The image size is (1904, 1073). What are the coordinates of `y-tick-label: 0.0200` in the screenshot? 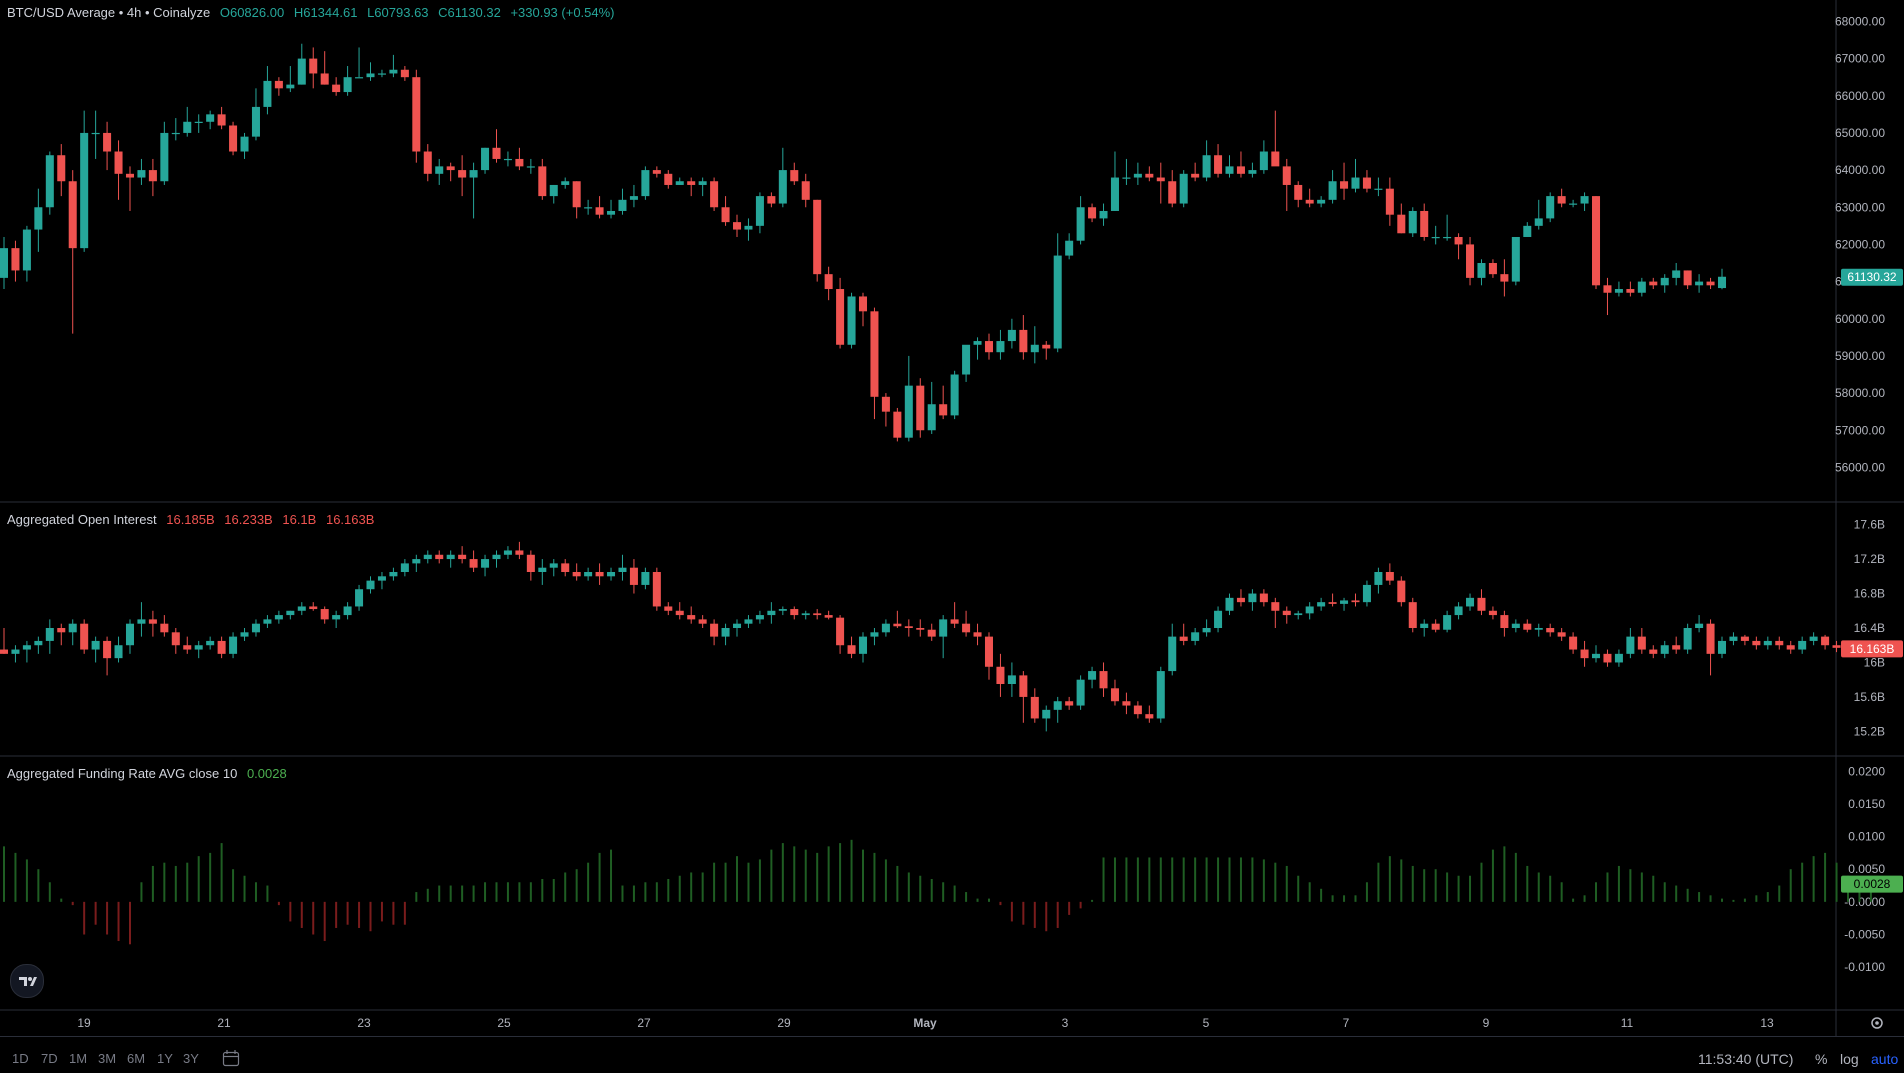 It's located at (1866, 771).